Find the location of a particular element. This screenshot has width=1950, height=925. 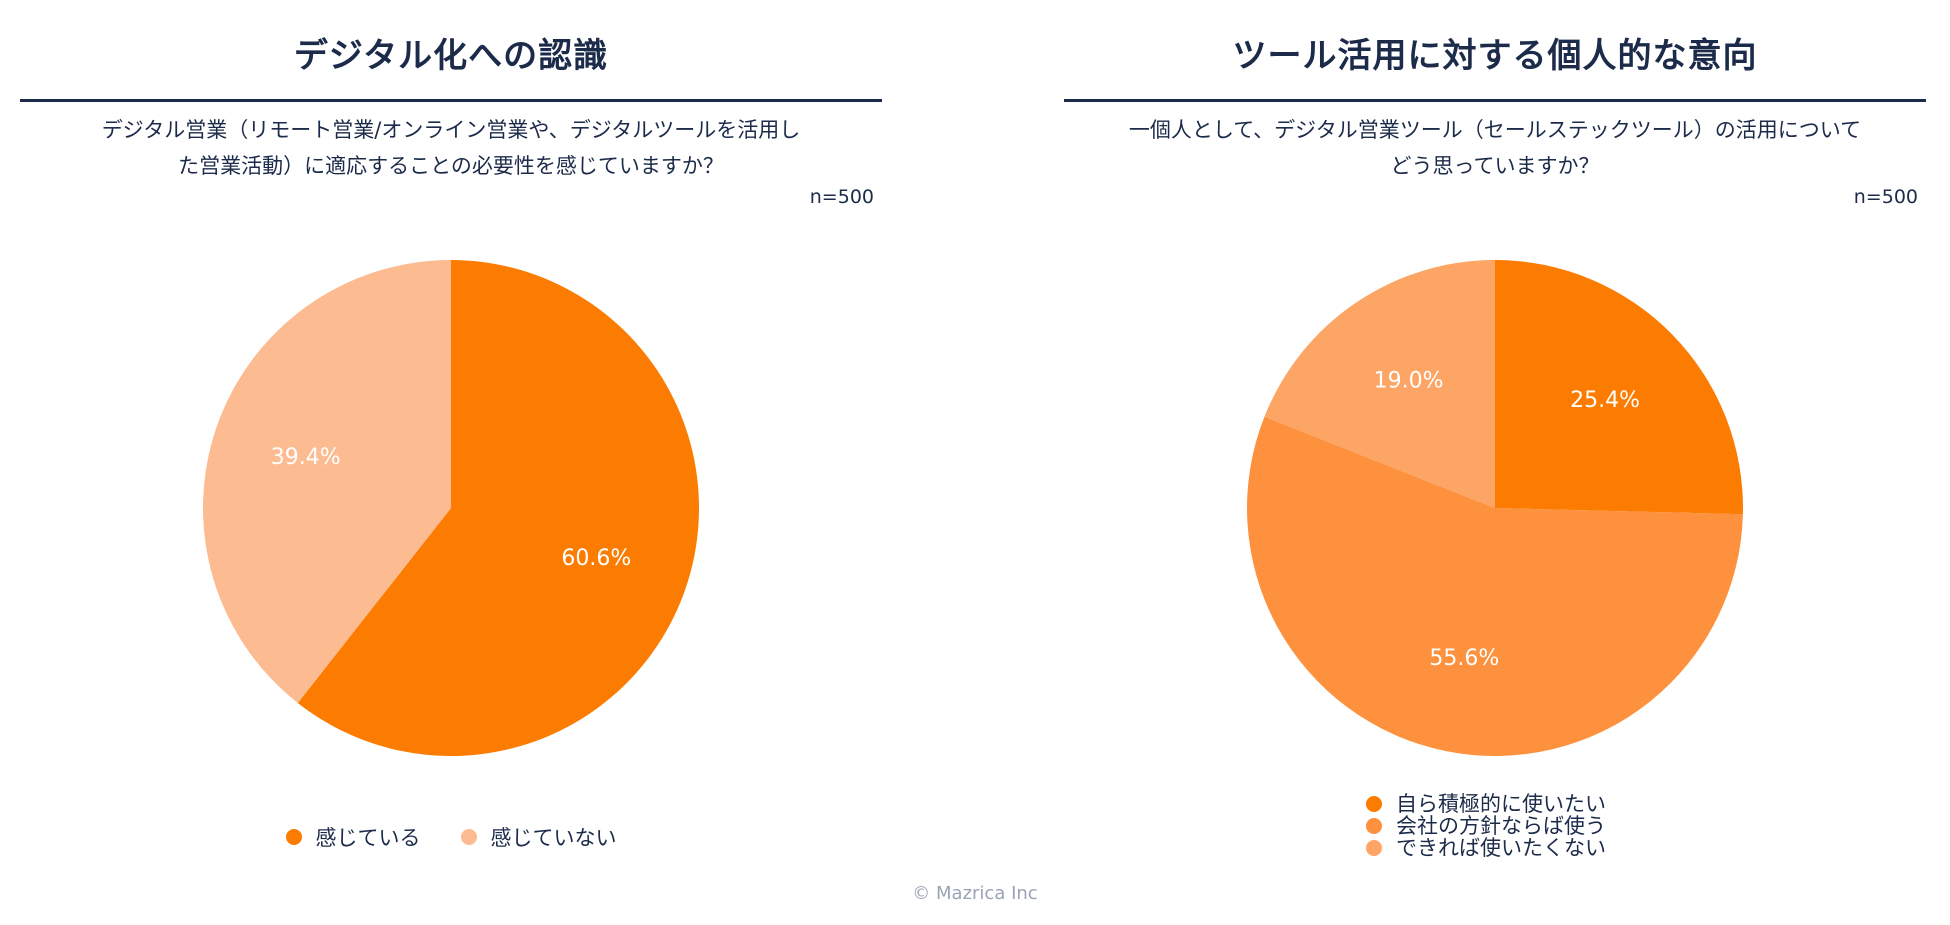

question-line: た営業活動）に適応することの必要性を感じていますか？ is located at coordinates (451, 166).